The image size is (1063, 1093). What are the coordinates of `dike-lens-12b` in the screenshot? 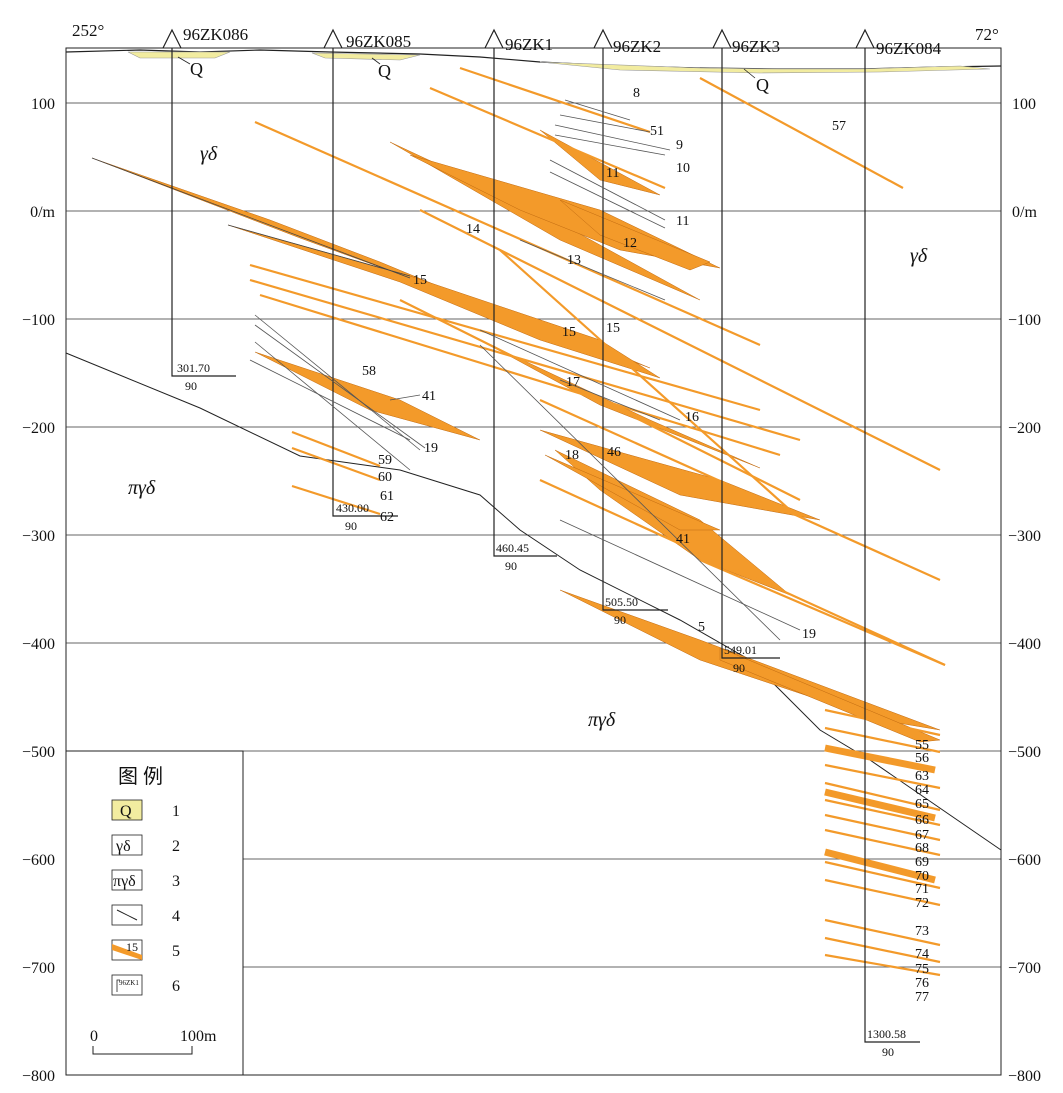 It's located at (635, 235).